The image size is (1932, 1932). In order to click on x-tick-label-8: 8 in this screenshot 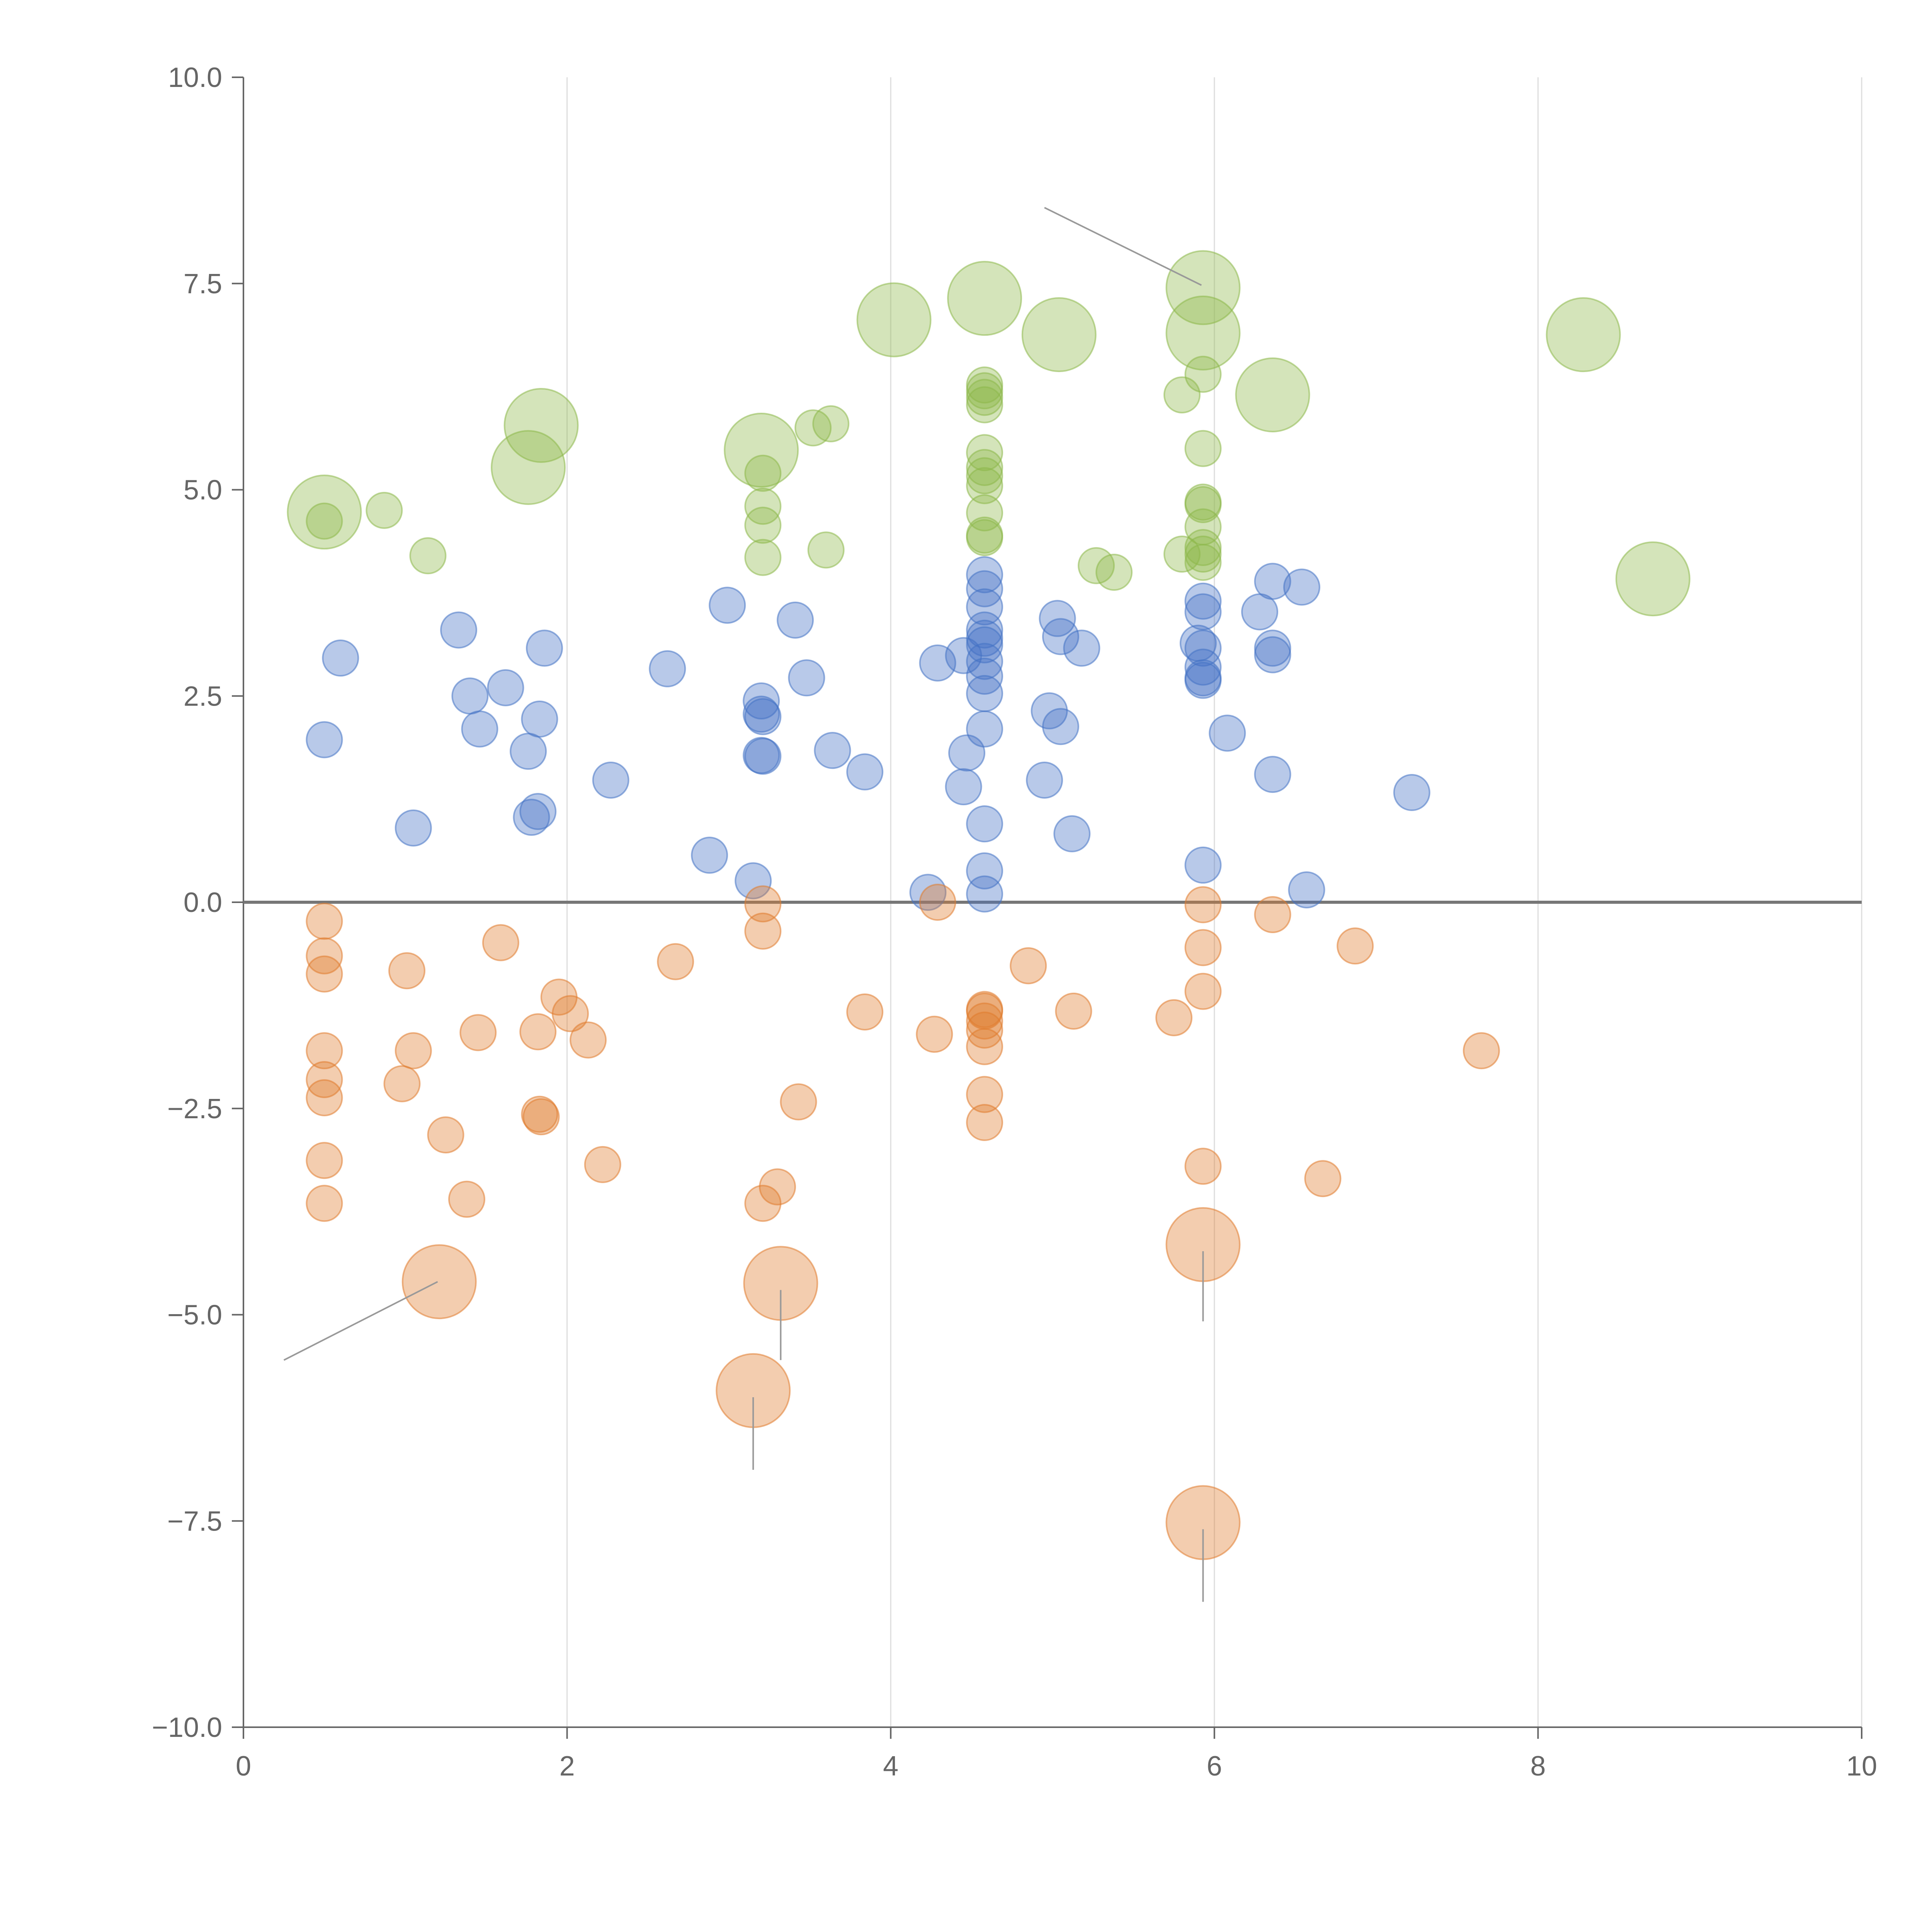, I will do `click(1538, 1767)`.